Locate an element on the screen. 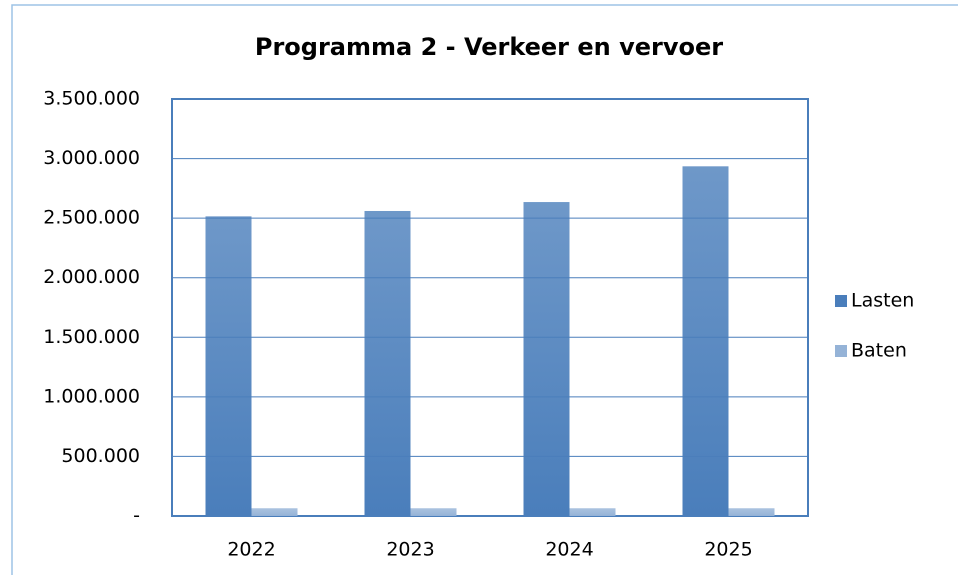  x-tick-label: 2025 is located at coordinates (728, 550).